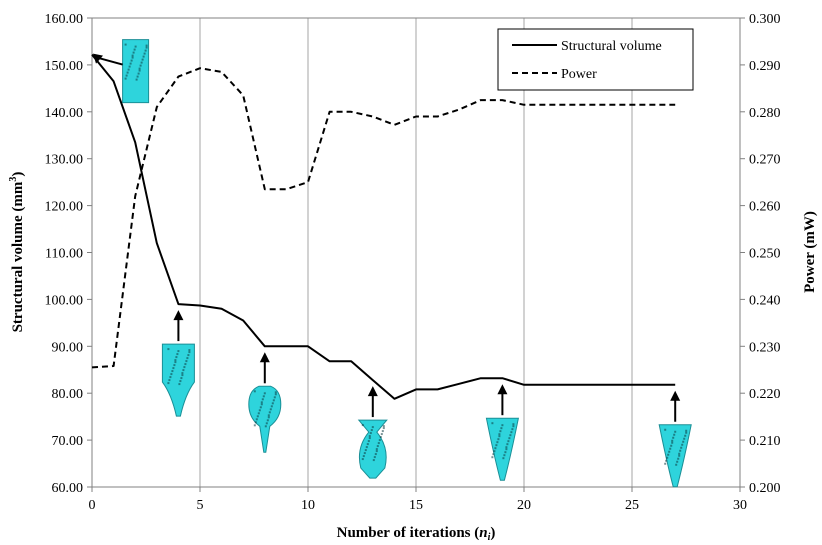  I want to click on x-tick-label: 10, so click(308, 505).